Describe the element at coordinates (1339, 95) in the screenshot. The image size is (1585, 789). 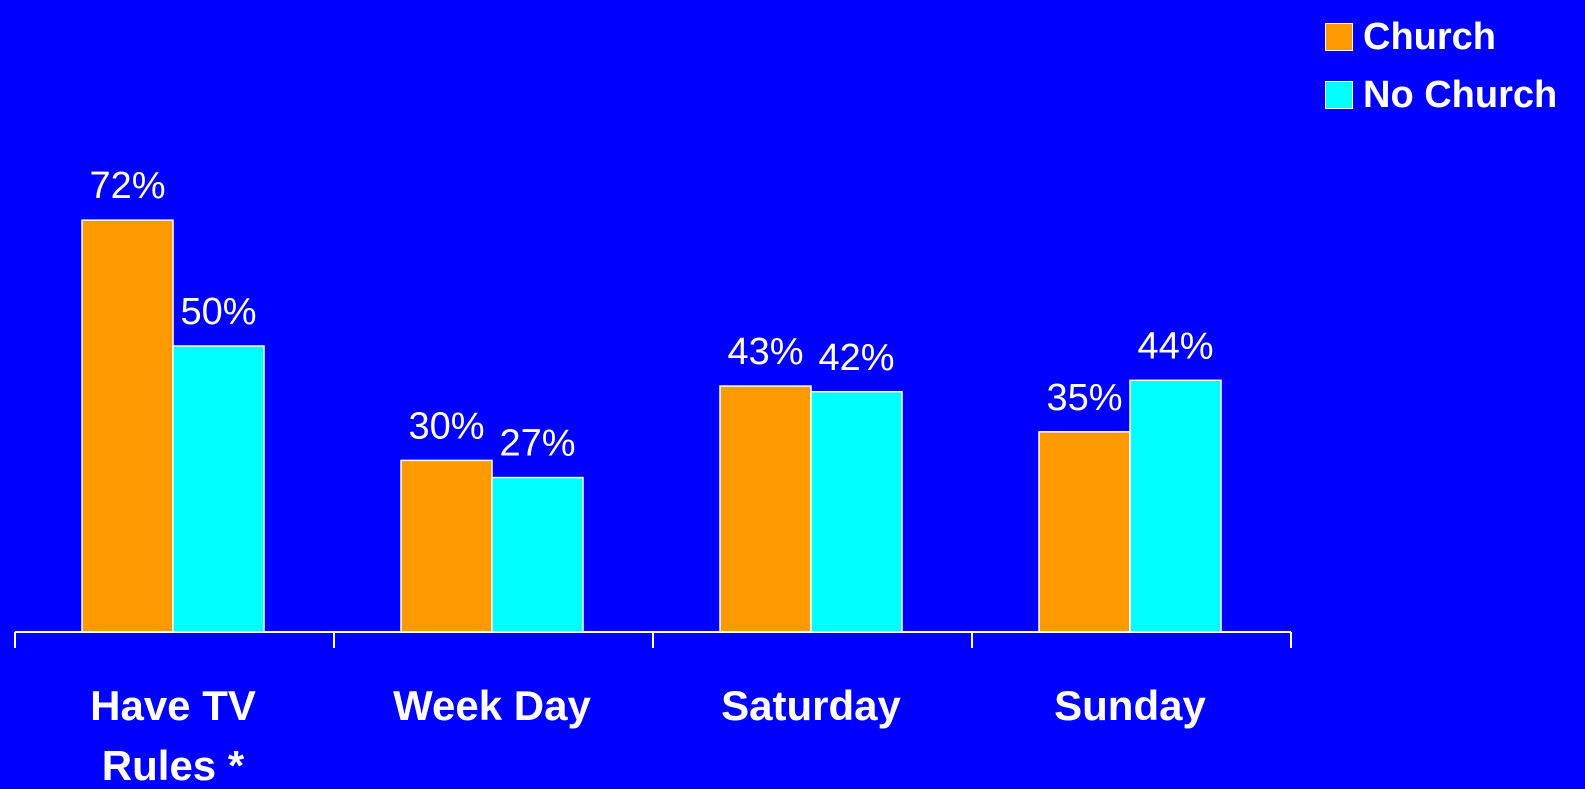
I see `legend-swatch-no-church` at that location.